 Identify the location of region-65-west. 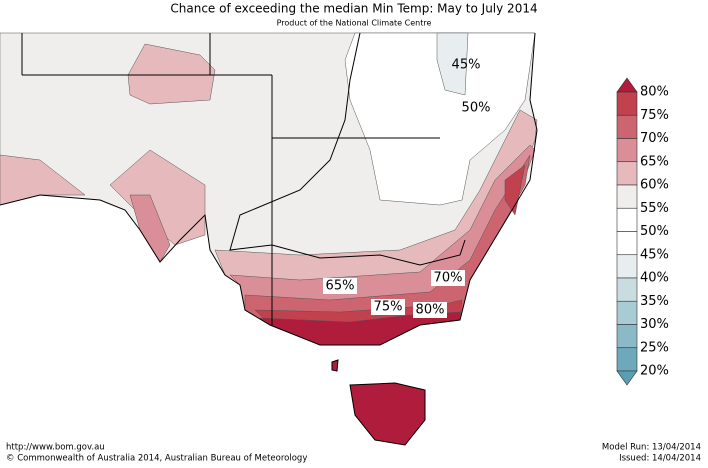
(150, 228).